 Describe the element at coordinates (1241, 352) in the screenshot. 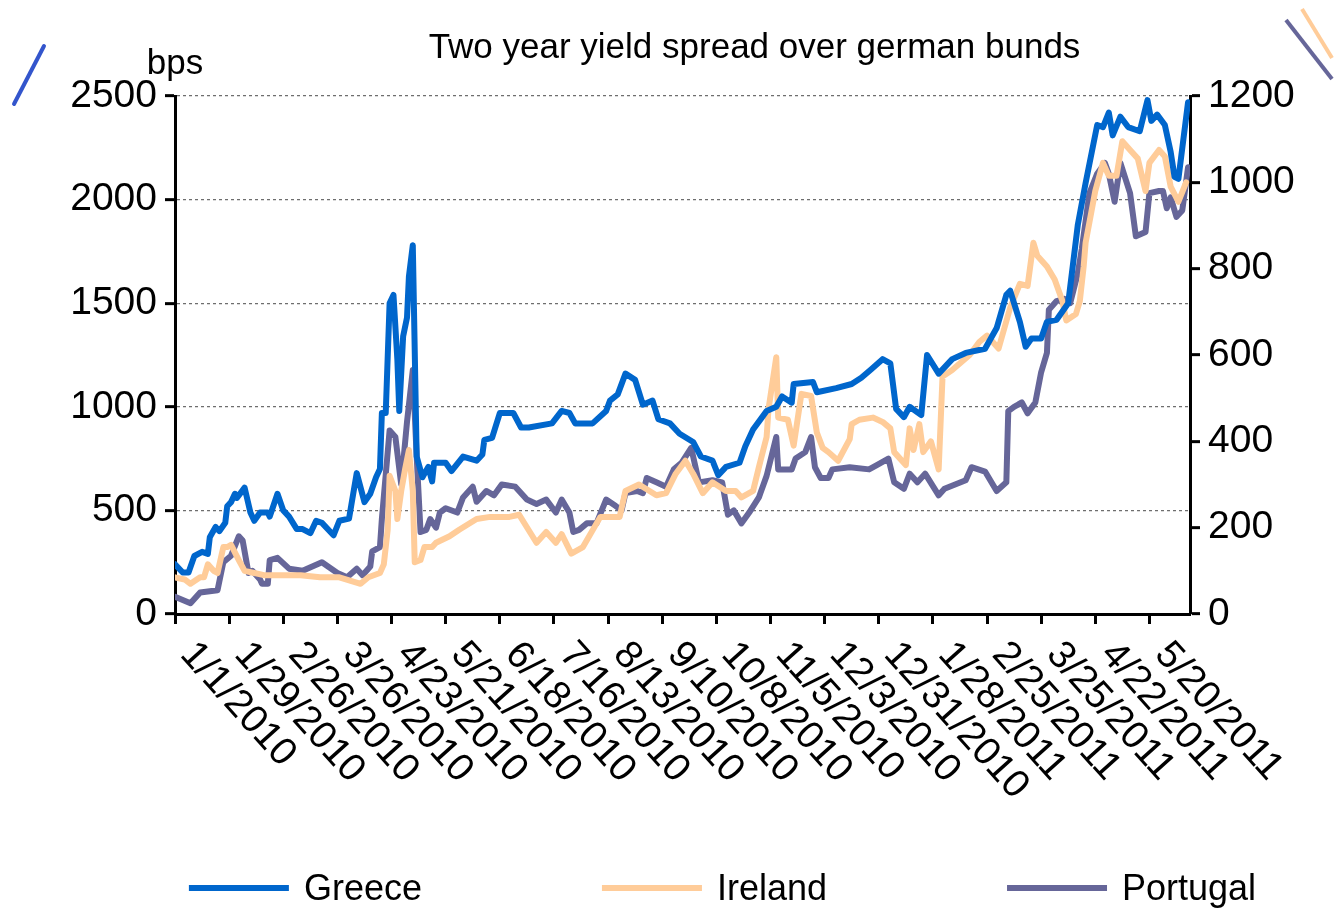

I see `y2-tick-label: 600` at that location.